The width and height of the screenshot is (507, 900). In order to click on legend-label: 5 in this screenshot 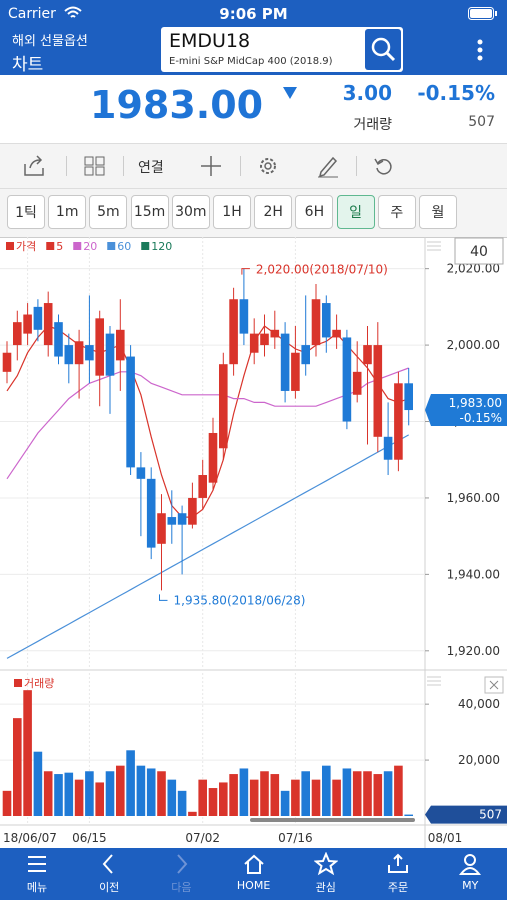, I will do `click(59, 246)`.